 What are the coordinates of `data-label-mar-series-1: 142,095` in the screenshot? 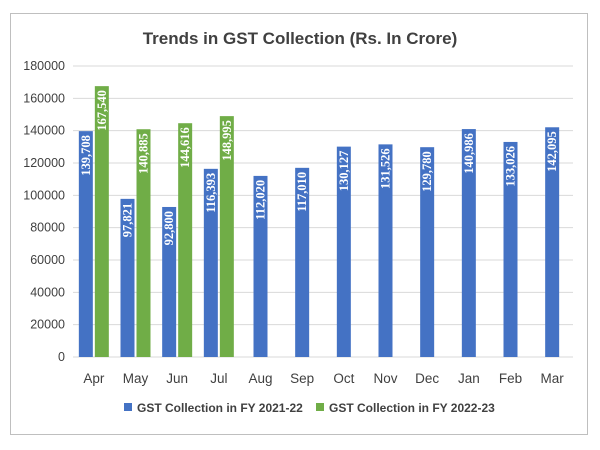 It's located at (552, 151).